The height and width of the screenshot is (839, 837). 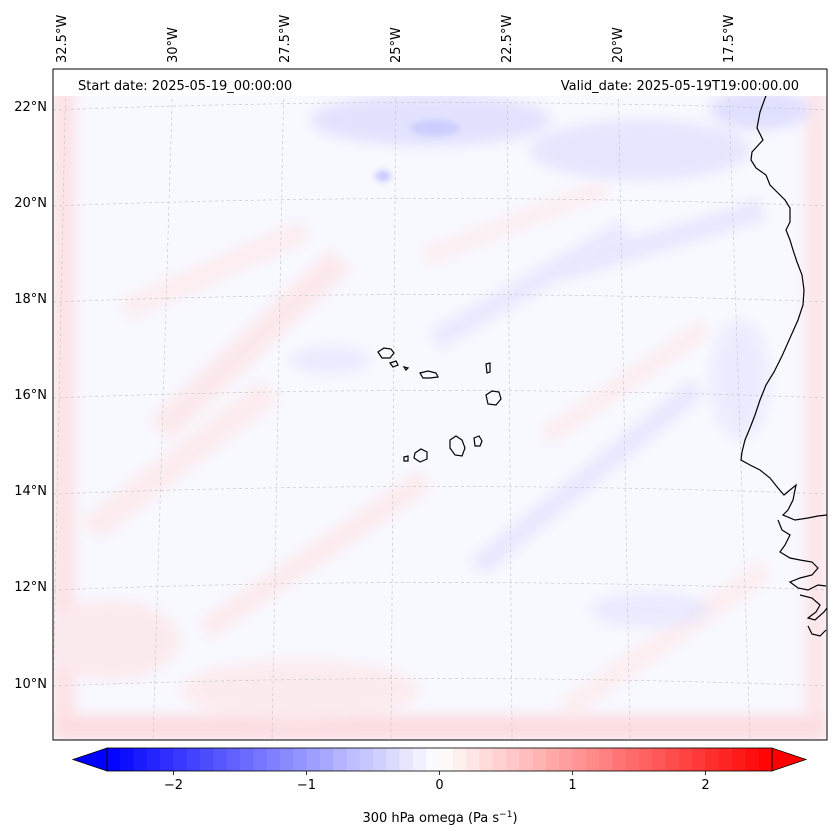 I want to click on colorbar-extend-min, so click(x=89, y=759).